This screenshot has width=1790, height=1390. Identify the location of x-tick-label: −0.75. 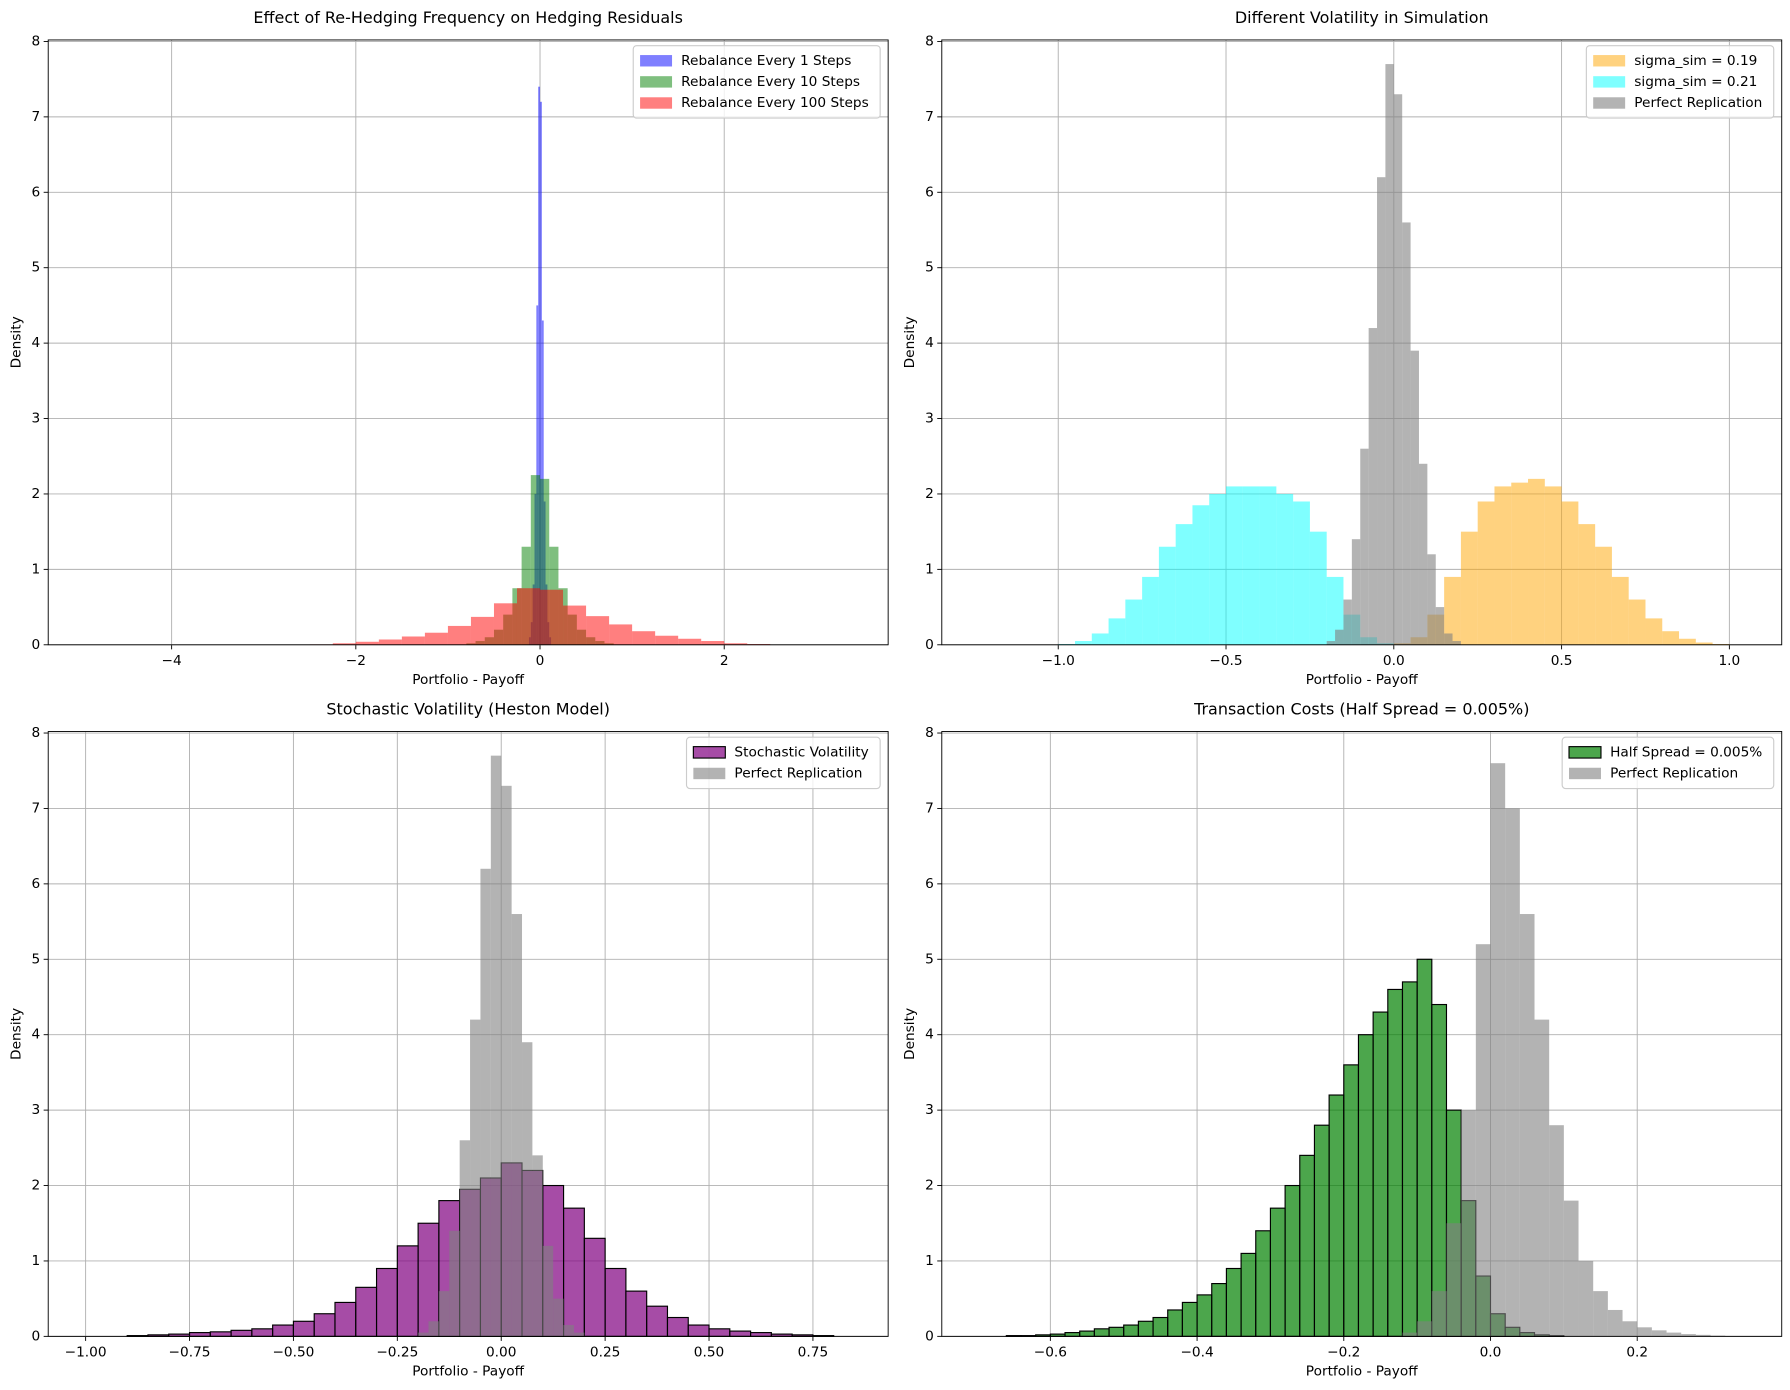
(190, 1352).